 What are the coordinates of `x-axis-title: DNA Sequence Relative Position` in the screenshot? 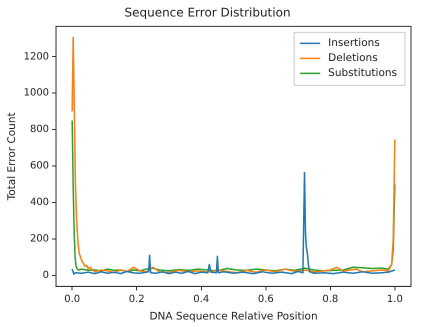 It's located at (233, 316).